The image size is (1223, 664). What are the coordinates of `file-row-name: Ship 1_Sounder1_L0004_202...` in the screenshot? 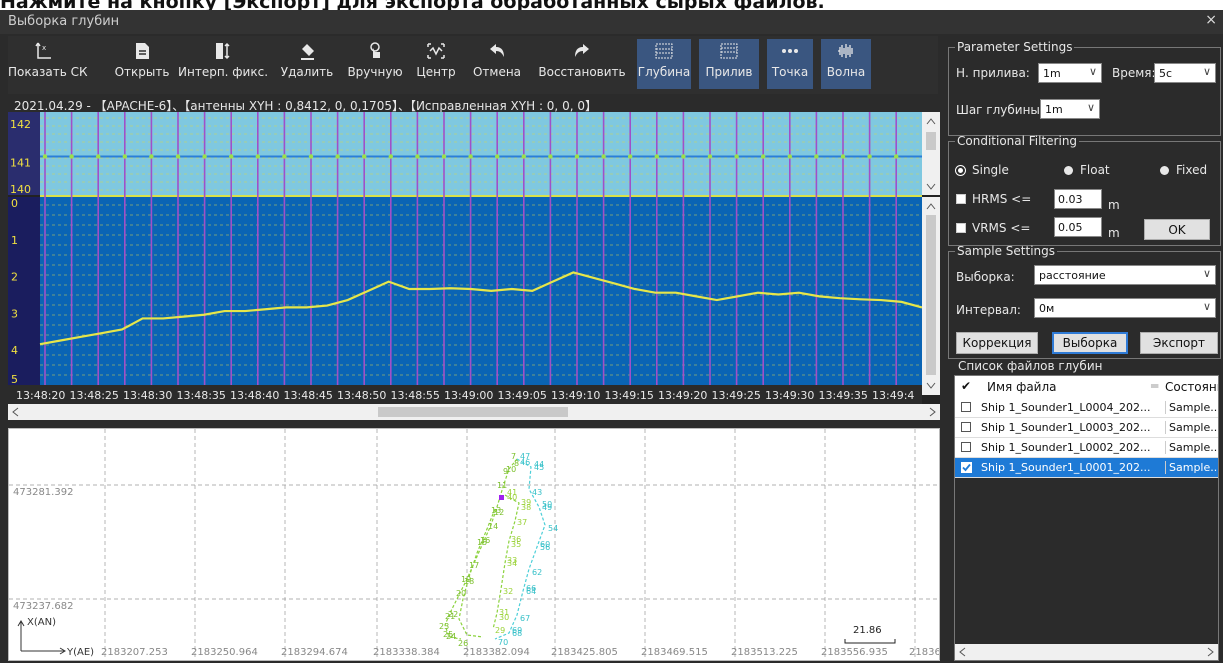 It's located at (1066, 407).